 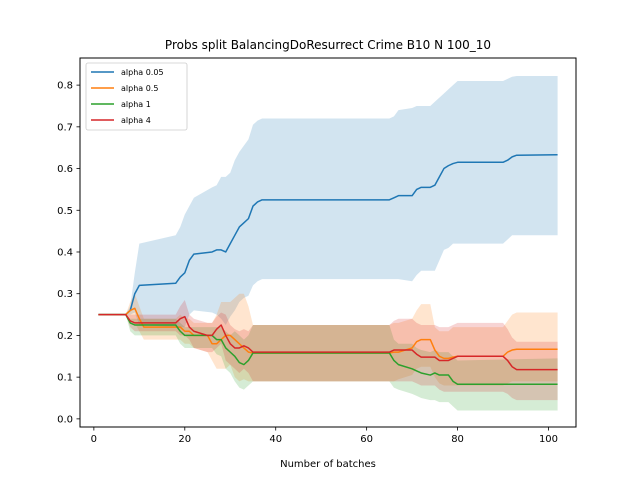 I want to click on y-tick-label: 0.2, so click(x=65, y=336).